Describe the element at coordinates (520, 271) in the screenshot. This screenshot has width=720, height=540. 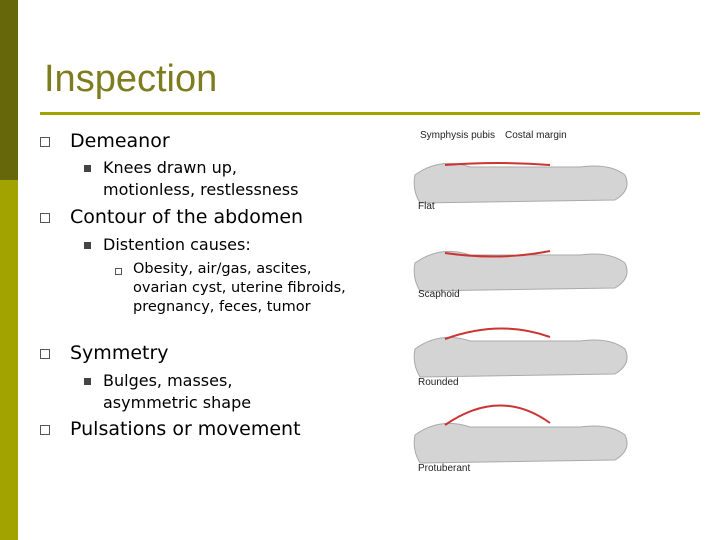
I see `profile-scaphoid` at that location.